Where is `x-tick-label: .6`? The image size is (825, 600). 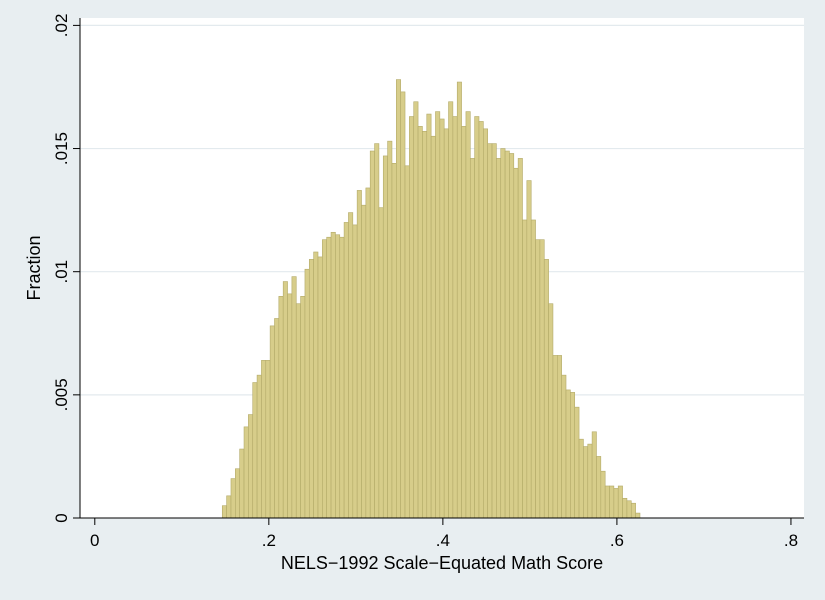
x-tick-label: .6 is located at coordinates (617, 540).